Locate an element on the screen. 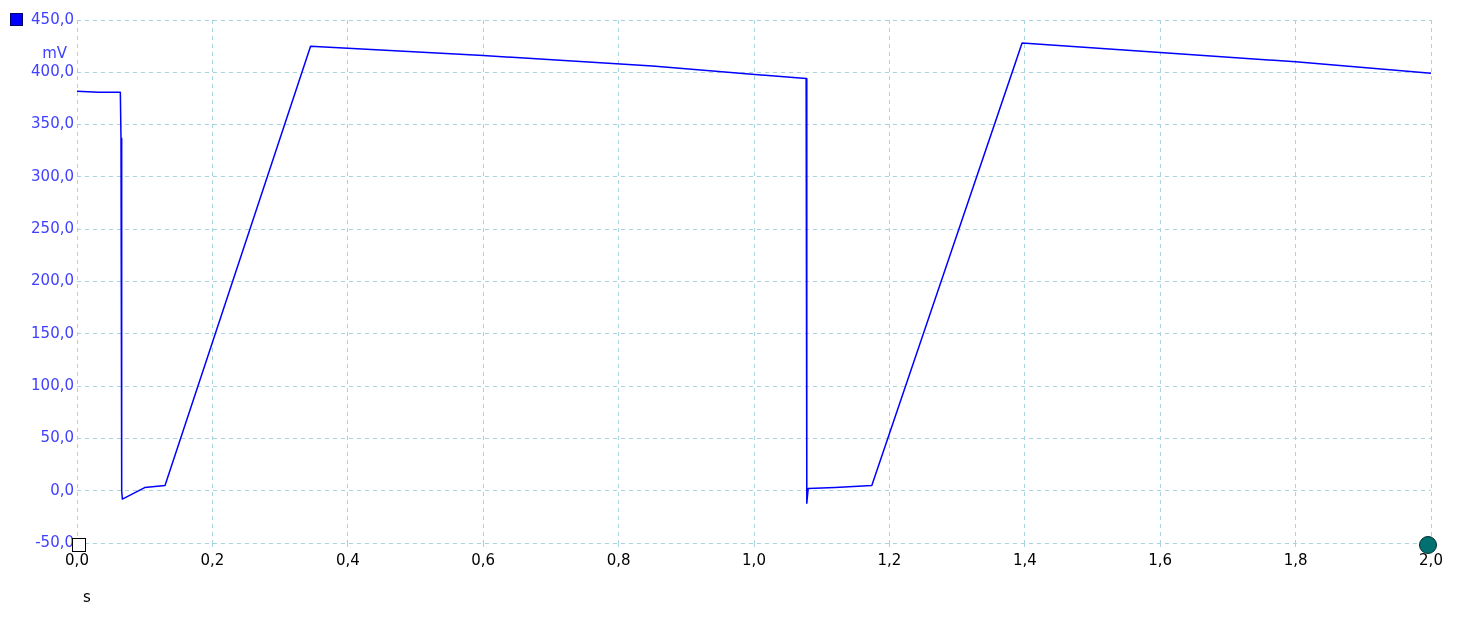 Image resolution: width=1463 pixels, height=617 pixels. x-tick-label: 0,2 is located at coordinates (212, 559).